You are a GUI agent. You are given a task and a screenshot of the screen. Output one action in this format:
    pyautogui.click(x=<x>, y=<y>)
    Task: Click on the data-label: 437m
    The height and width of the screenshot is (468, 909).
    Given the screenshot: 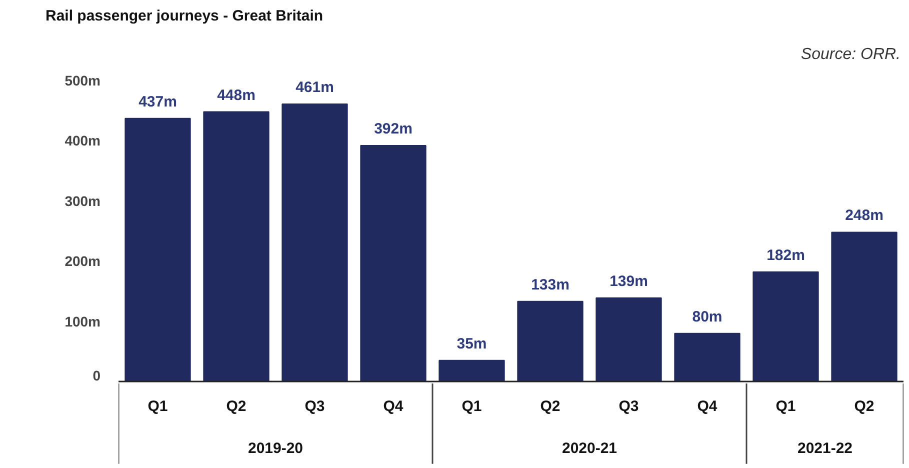 What is the action you would take?
    pyautogui.click(x=157, y=101)
    